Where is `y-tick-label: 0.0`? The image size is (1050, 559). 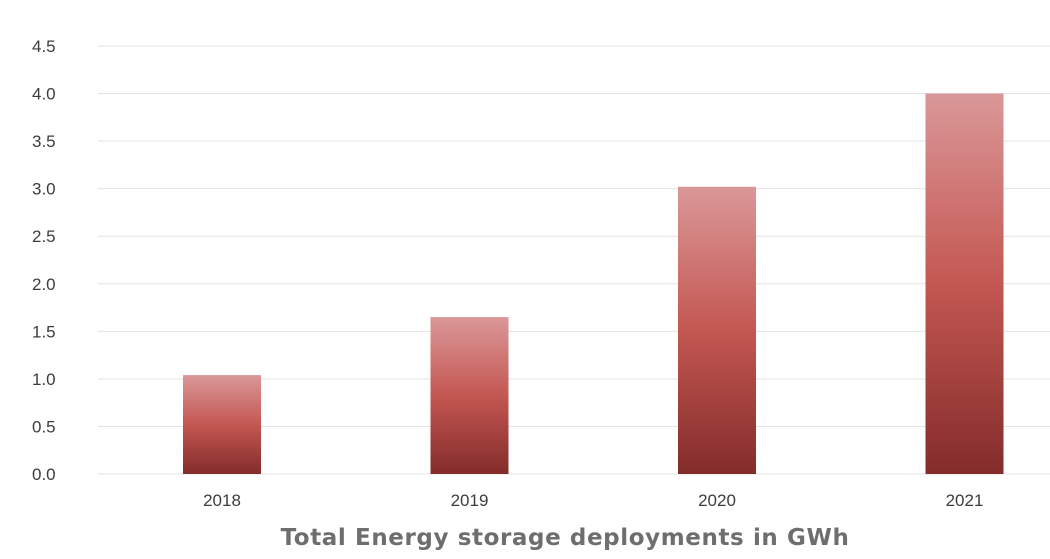 y-tick-label: 0.0 is located at coordinates (44, 474).